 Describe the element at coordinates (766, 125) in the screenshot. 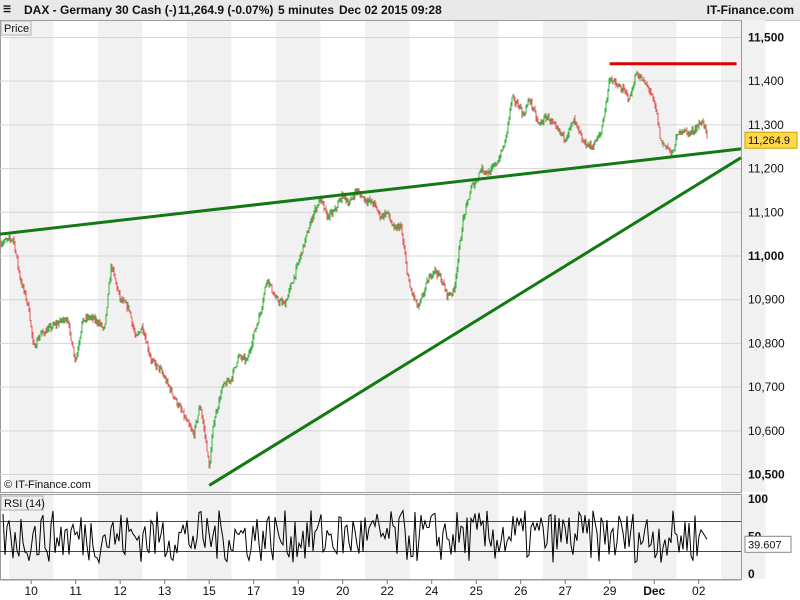

I see `price-tick-label: 11,300` at that location.